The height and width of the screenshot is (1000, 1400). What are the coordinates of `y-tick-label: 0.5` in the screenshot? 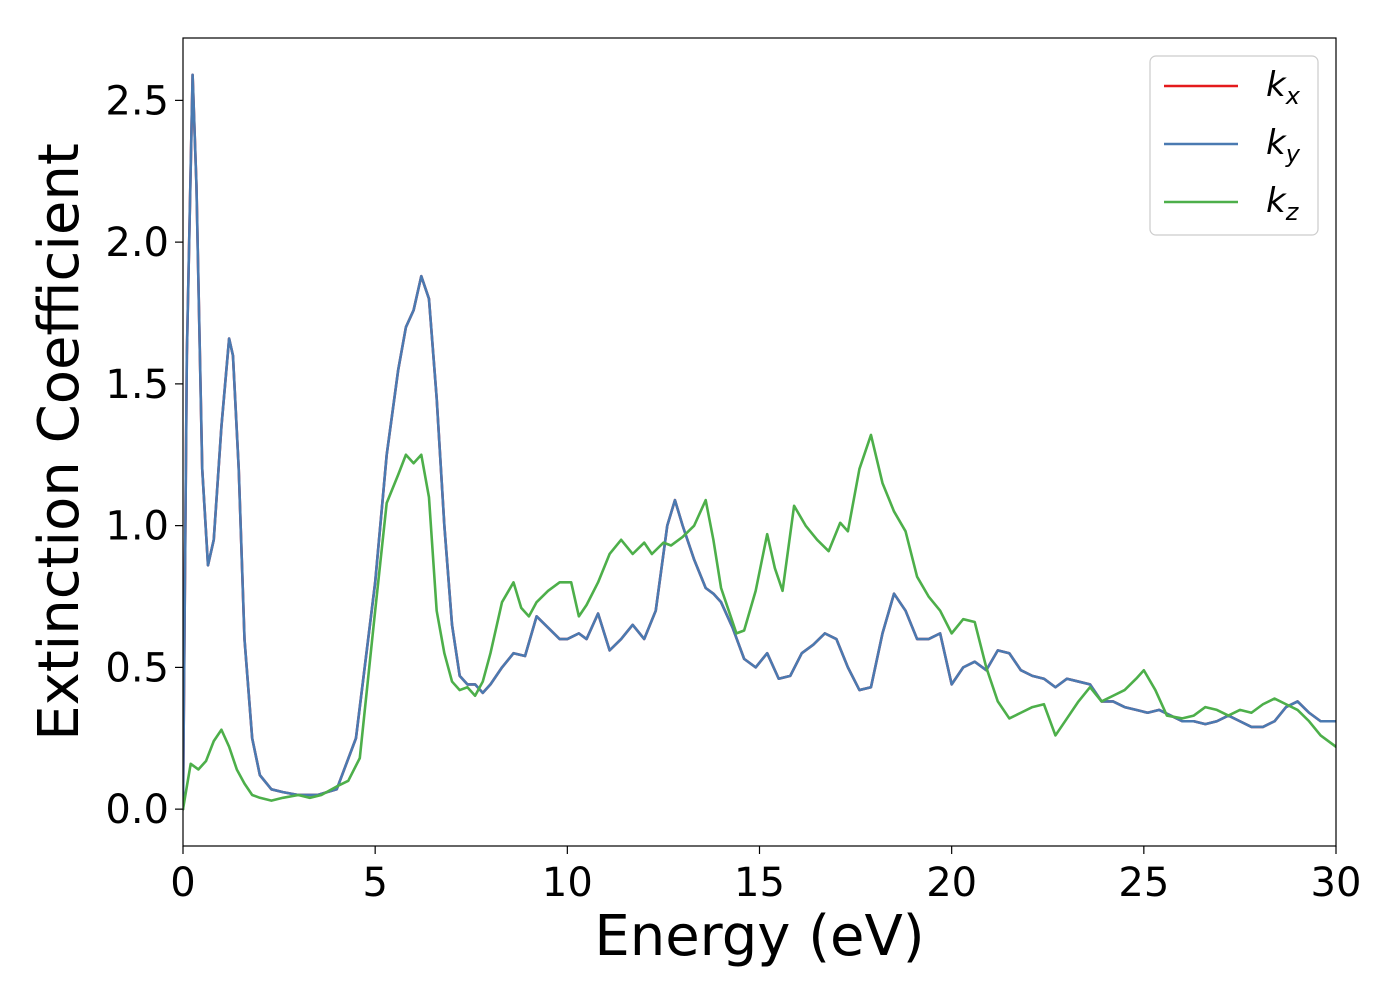 It's located at (137, 668).